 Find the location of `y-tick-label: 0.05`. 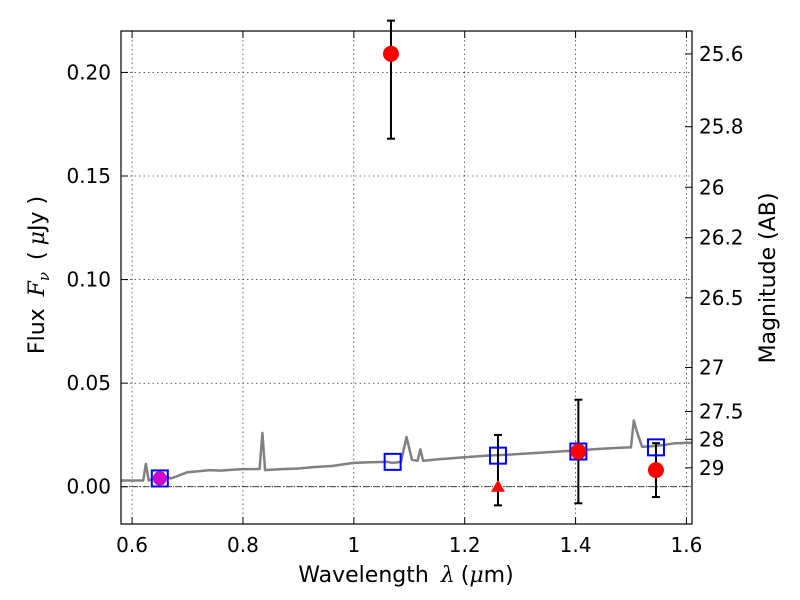

y-tick-label: 0.05 is located at coordinates (88, 383).